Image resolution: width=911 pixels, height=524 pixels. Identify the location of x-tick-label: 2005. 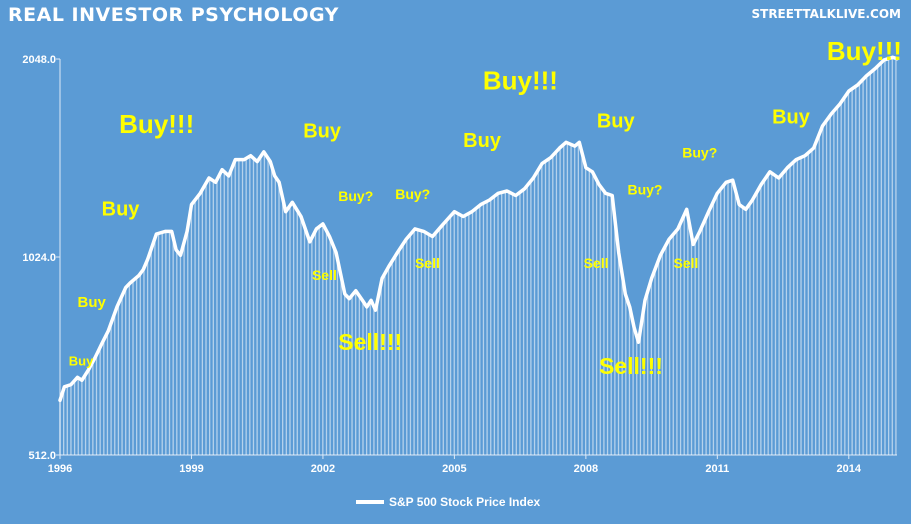
(454, 469).